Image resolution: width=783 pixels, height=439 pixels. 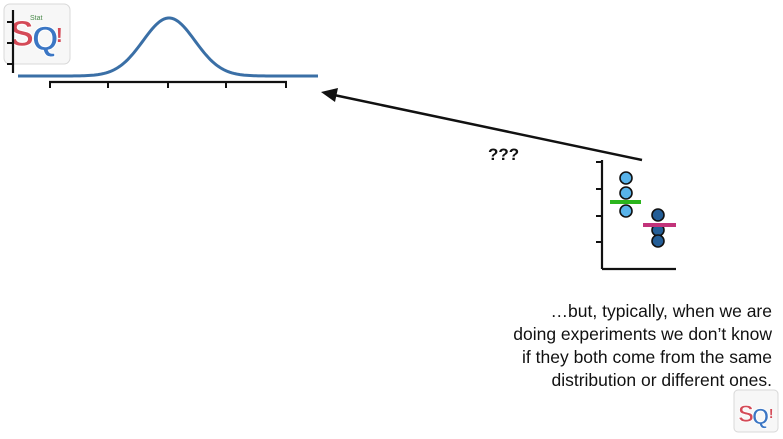 I want to click on caption-line: distribution or different ones., so click(x=661, y=380).